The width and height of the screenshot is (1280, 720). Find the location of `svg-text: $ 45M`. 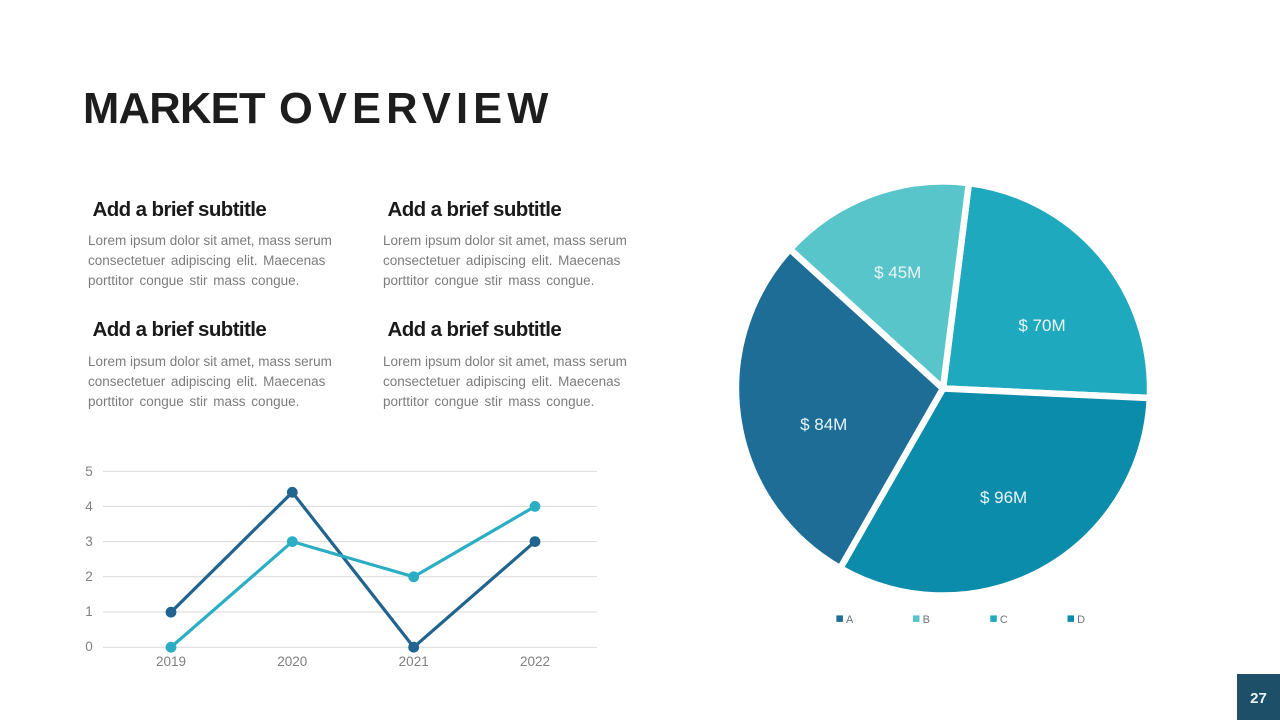

svg-text: $ 45M is located at coordinates (897, 272).